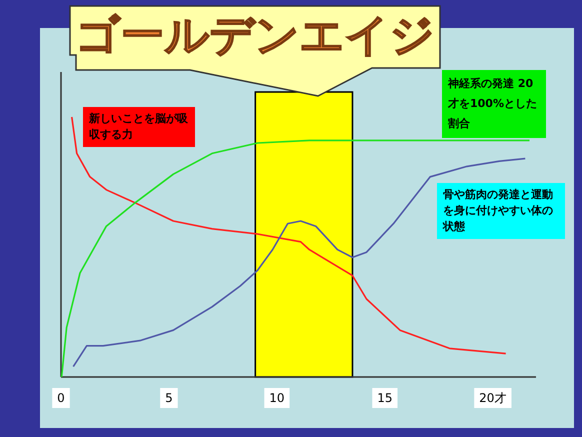 The image size is (582, 437). Describe the element at coordinates (61, 398) in the screenshot. I see `x-tick-label: 0` at that location.